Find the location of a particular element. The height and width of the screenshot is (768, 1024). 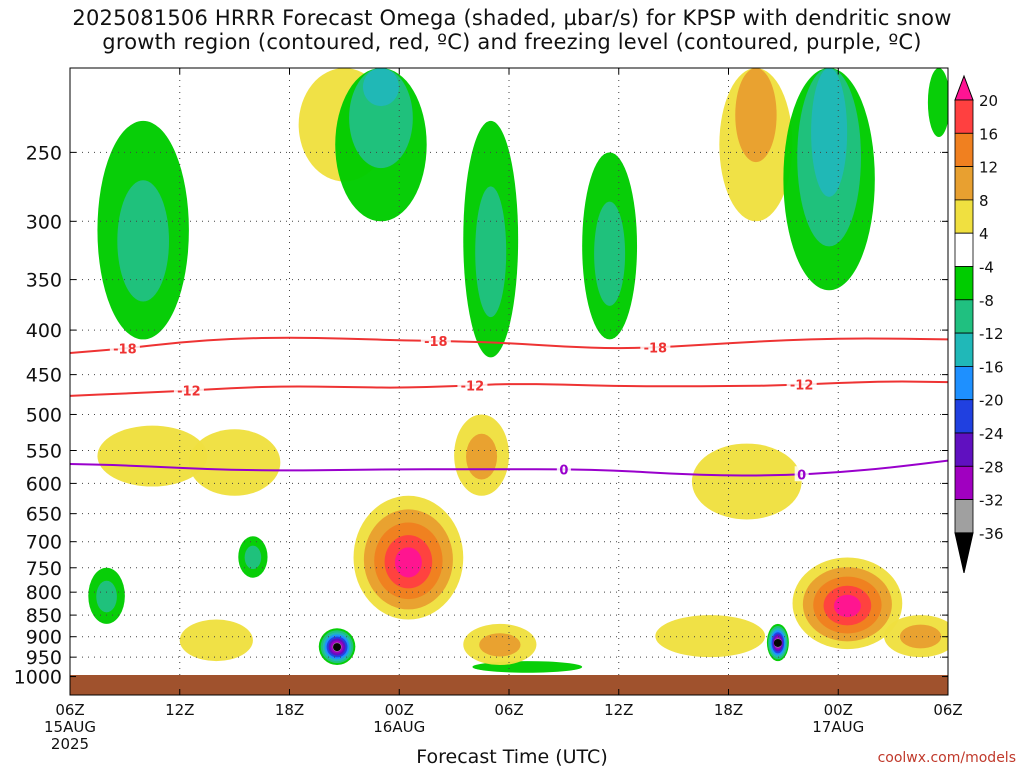

y-tick-label: 350 is located at coordinates (44, 281).